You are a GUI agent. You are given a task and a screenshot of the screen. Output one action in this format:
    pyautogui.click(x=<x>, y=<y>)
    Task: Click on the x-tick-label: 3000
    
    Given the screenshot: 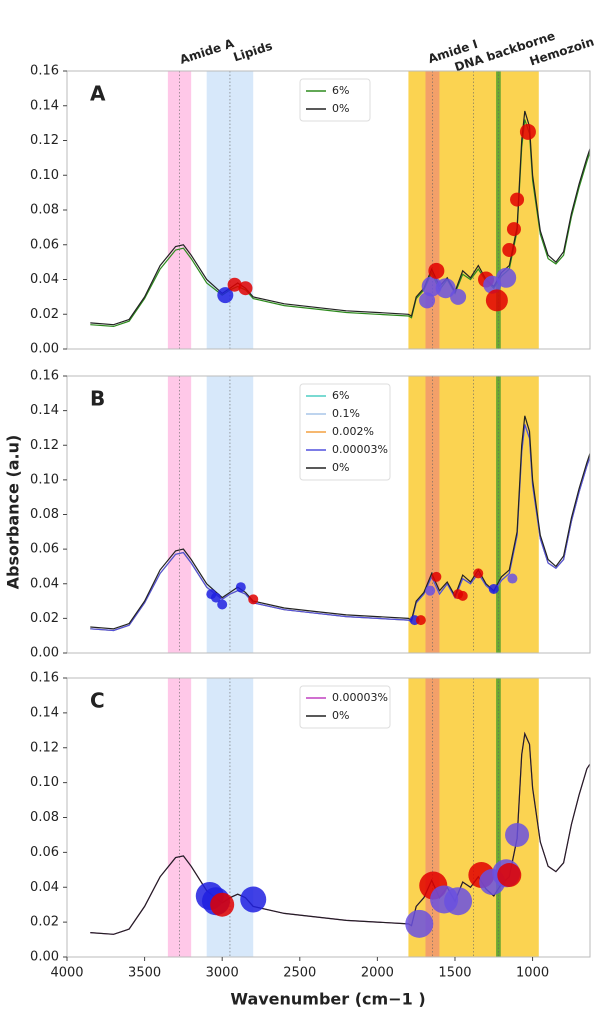 What is the action you would take?
    pyautogui.click(x=222, y=973)
    